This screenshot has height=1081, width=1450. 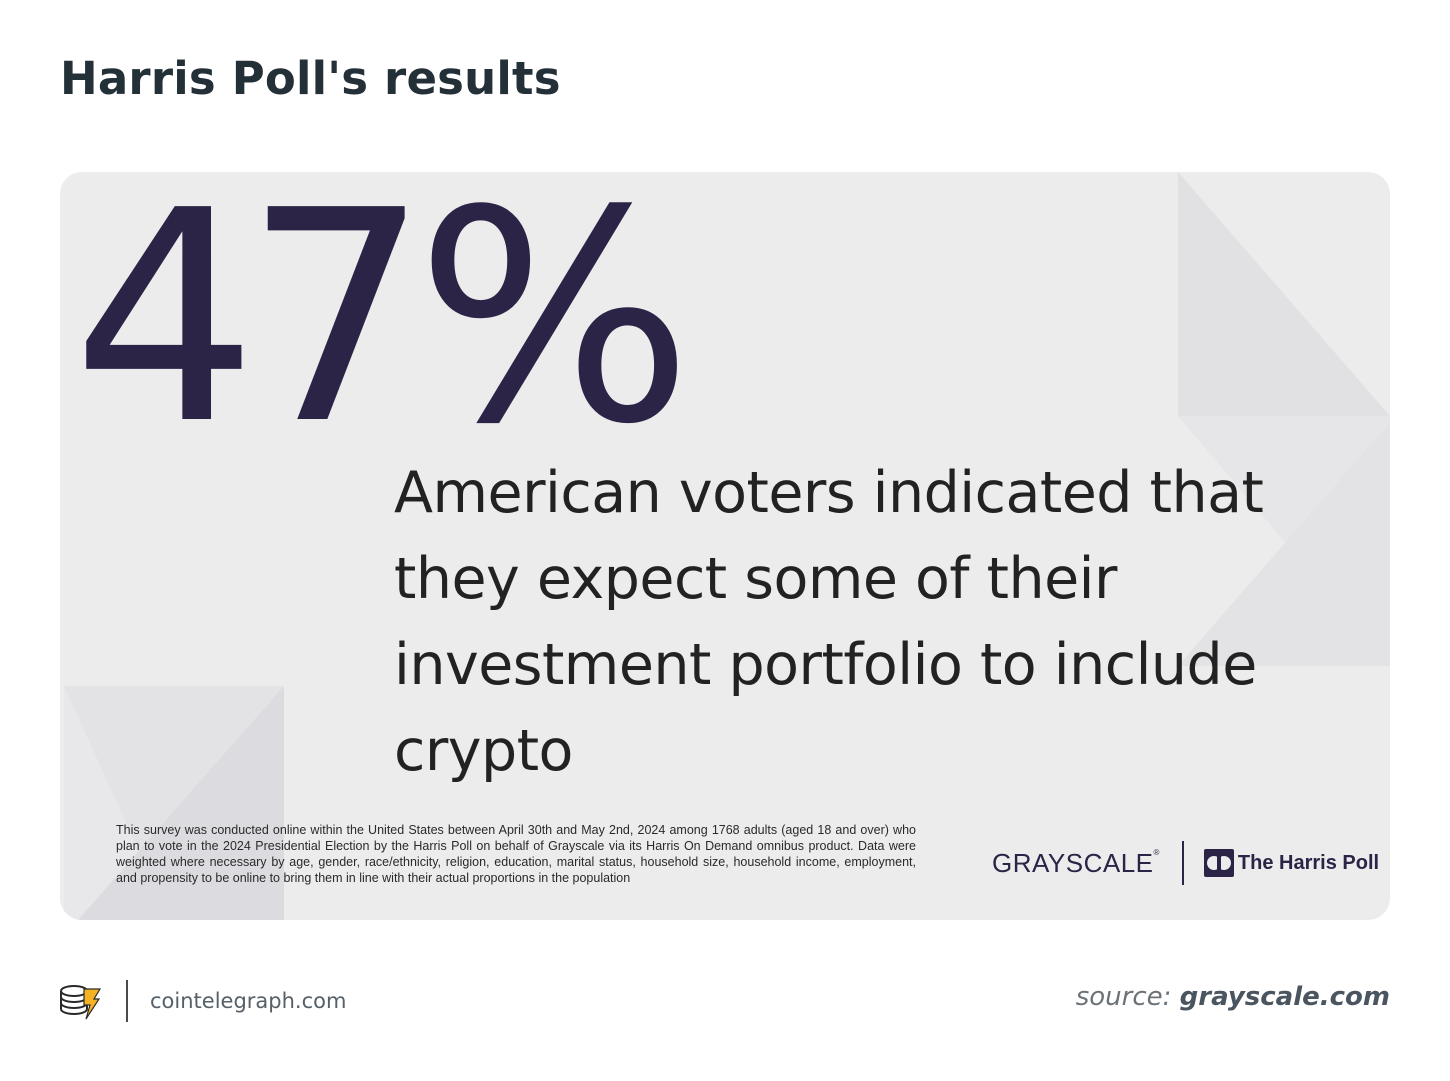 I want to click on brand-divider, so click(x=127, y=1001).